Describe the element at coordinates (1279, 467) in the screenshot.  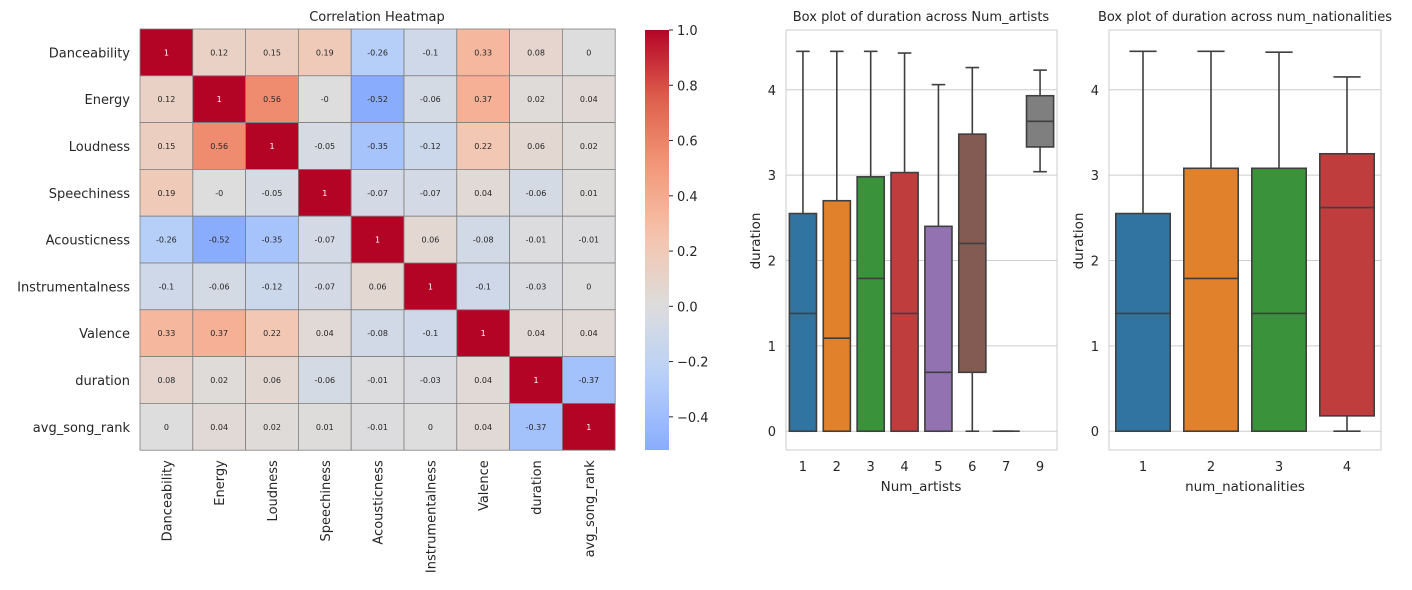
I see `x-tick-label: 3` at that location.